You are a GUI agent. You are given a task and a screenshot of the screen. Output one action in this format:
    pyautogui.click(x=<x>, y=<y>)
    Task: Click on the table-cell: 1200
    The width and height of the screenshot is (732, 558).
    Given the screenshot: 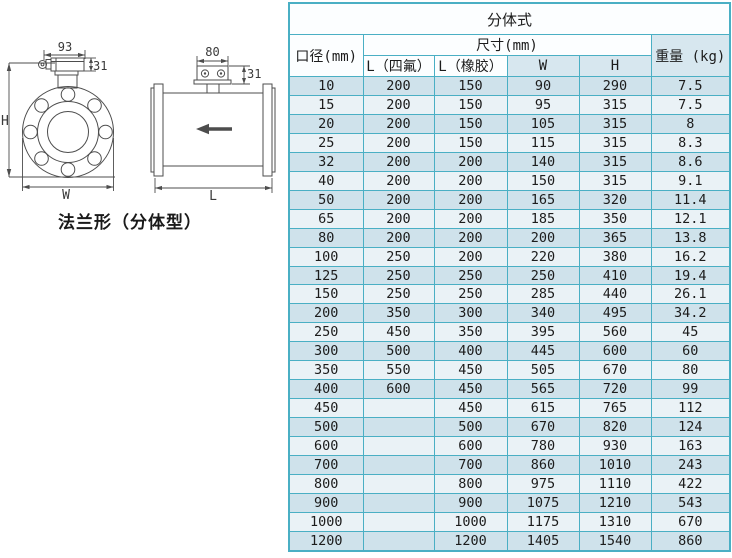 What is the action you would take?
    pyautogui.click(x=326, y=541)
    